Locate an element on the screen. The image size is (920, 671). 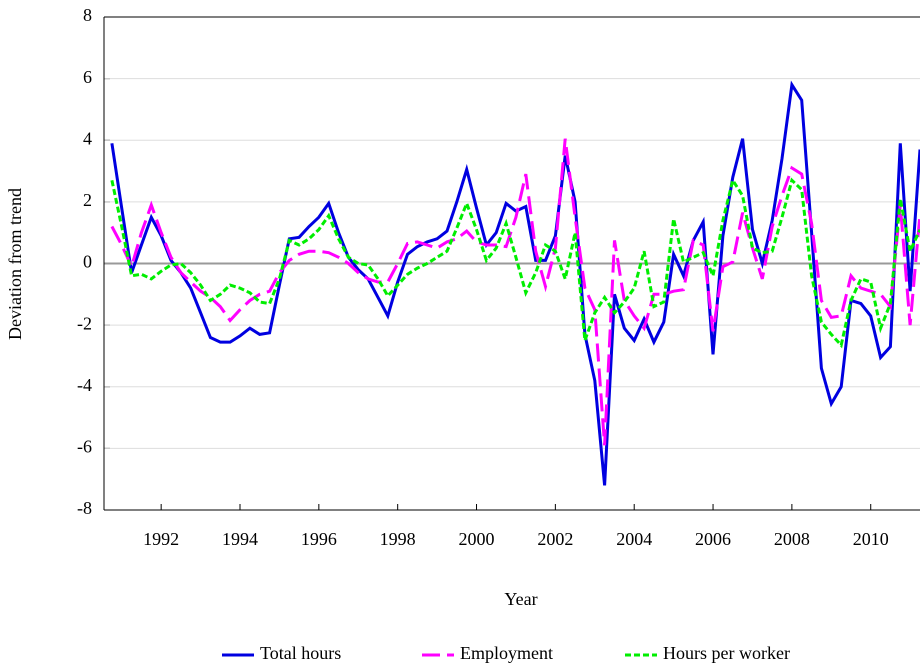
y-tick-label: 6 is located at coordinates (87, 77).